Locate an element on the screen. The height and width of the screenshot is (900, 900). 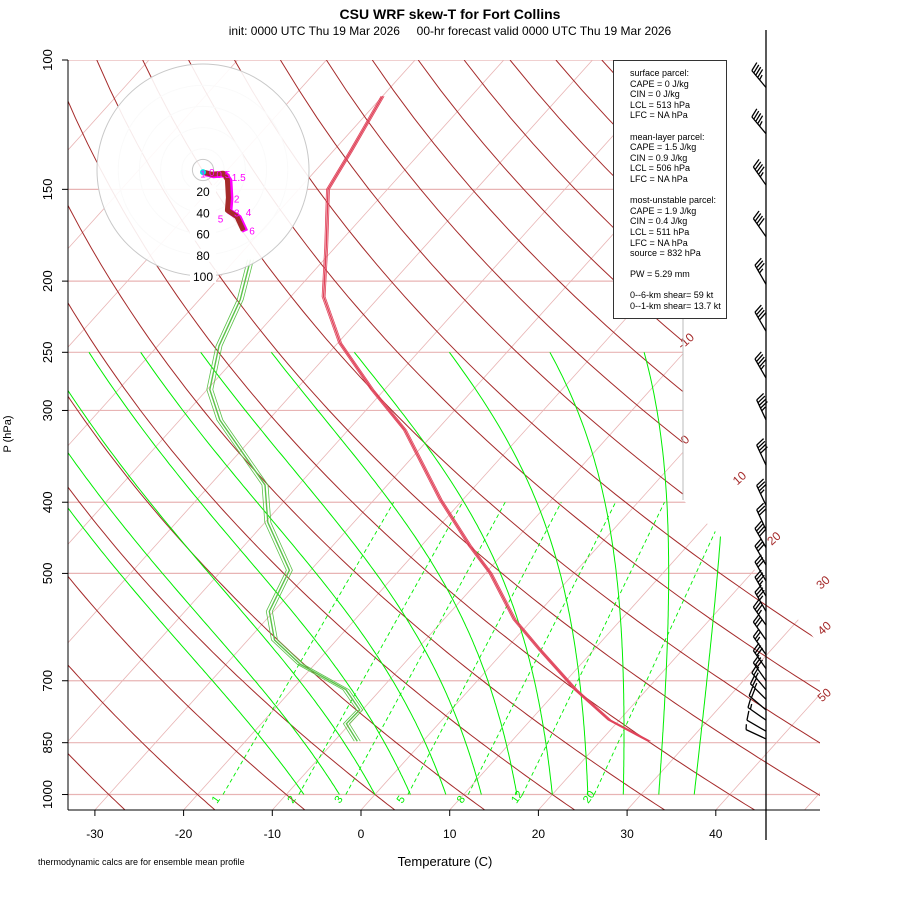
hodograph-ring-label: 100 is located at coordinates (203, 277).